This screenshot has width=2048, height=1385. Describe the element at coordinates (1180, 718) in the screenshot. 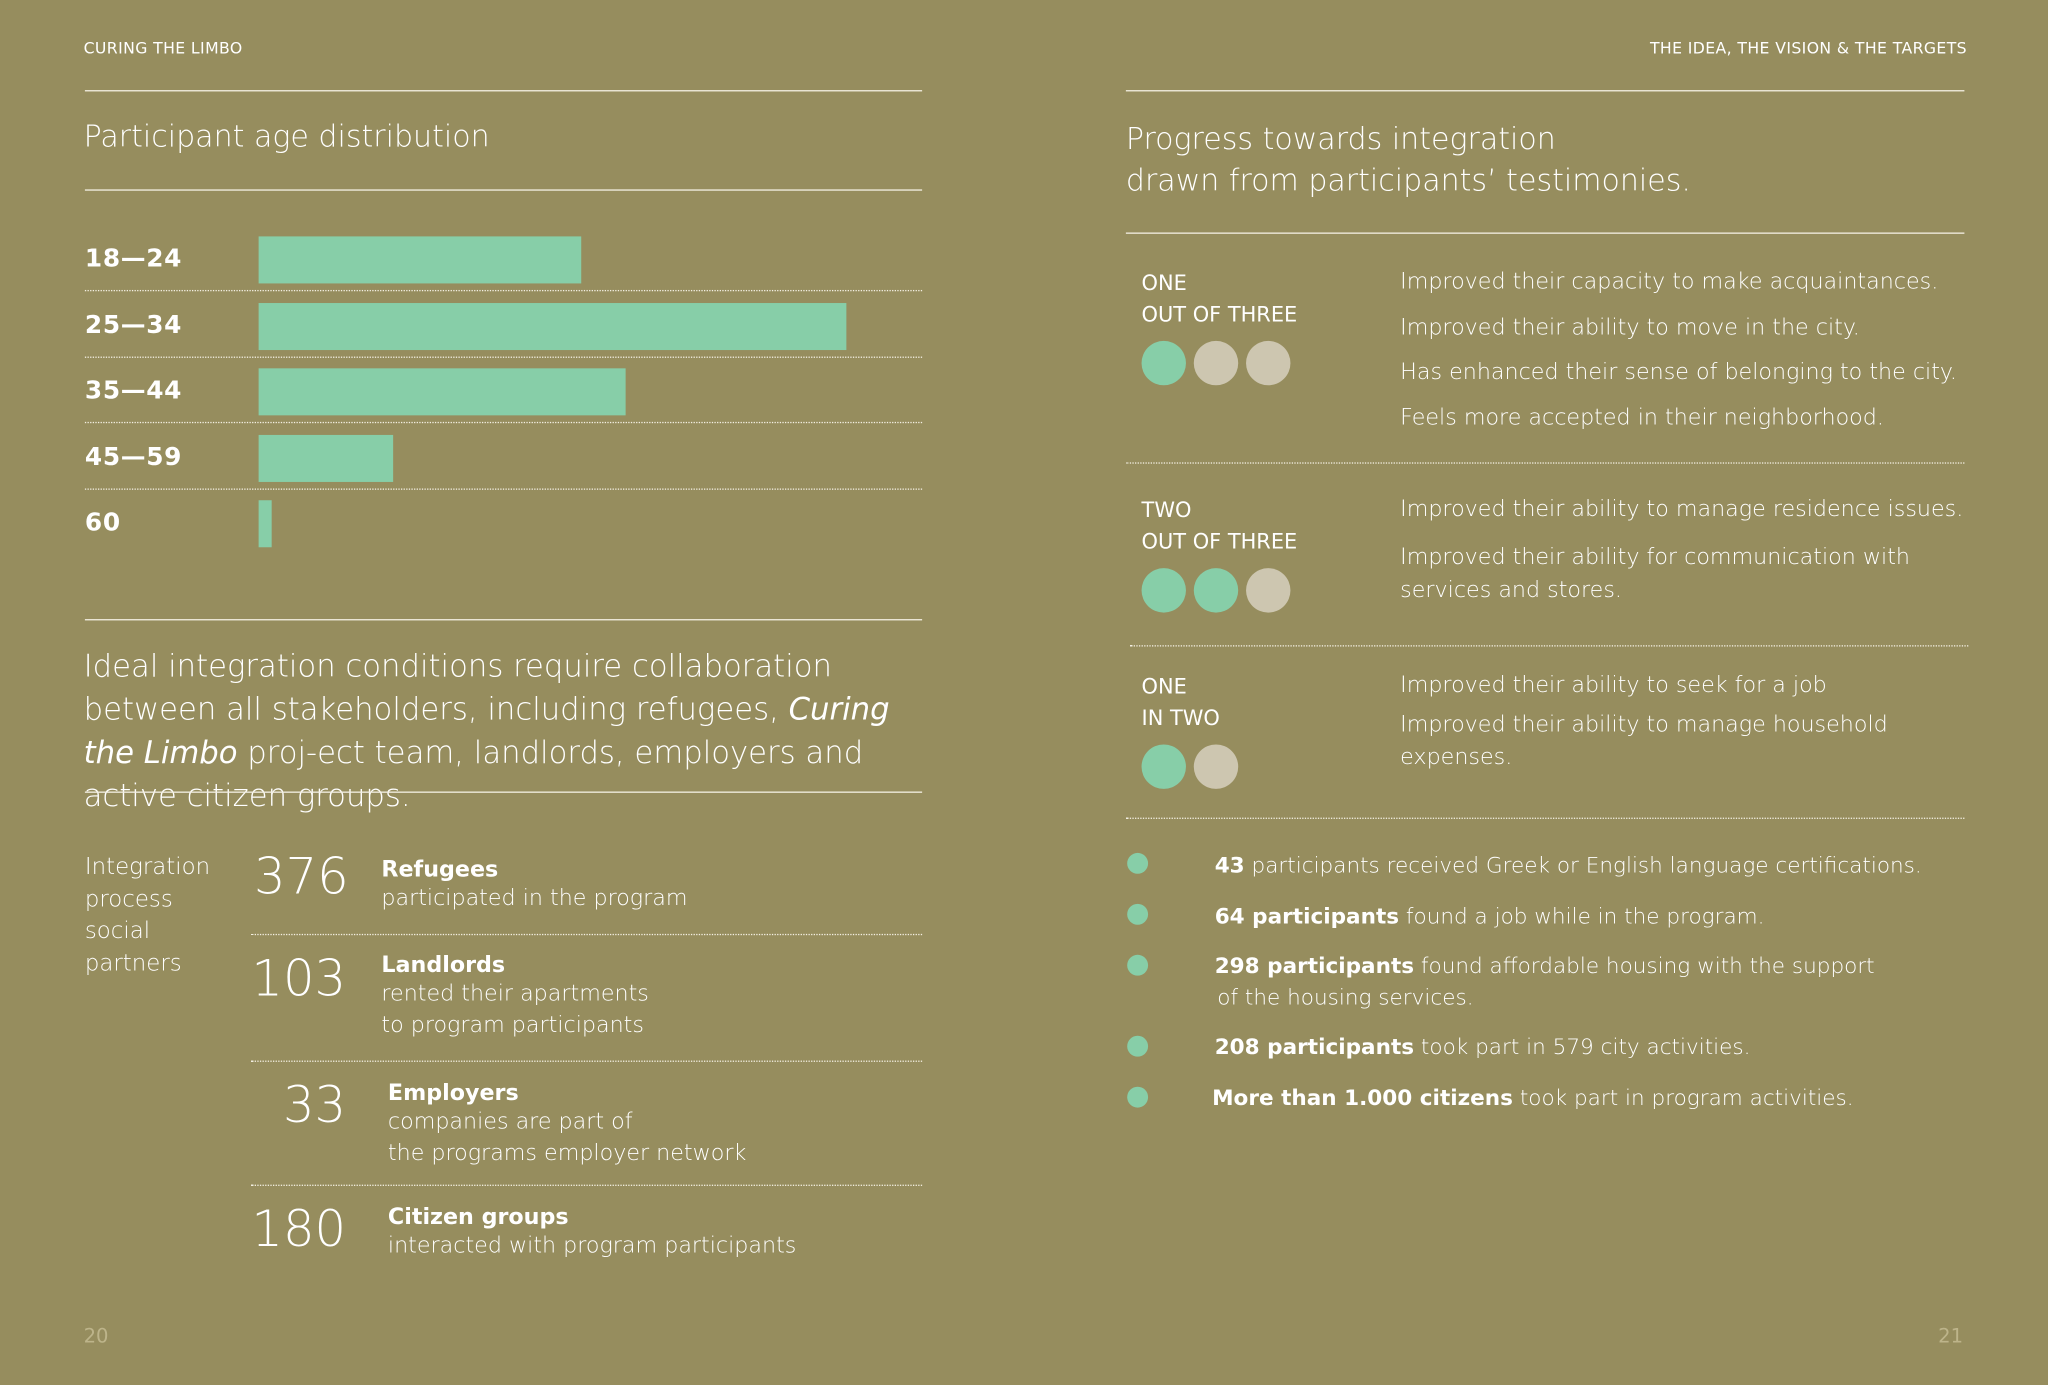

I see `ratio-line: IN TWO` at that location.